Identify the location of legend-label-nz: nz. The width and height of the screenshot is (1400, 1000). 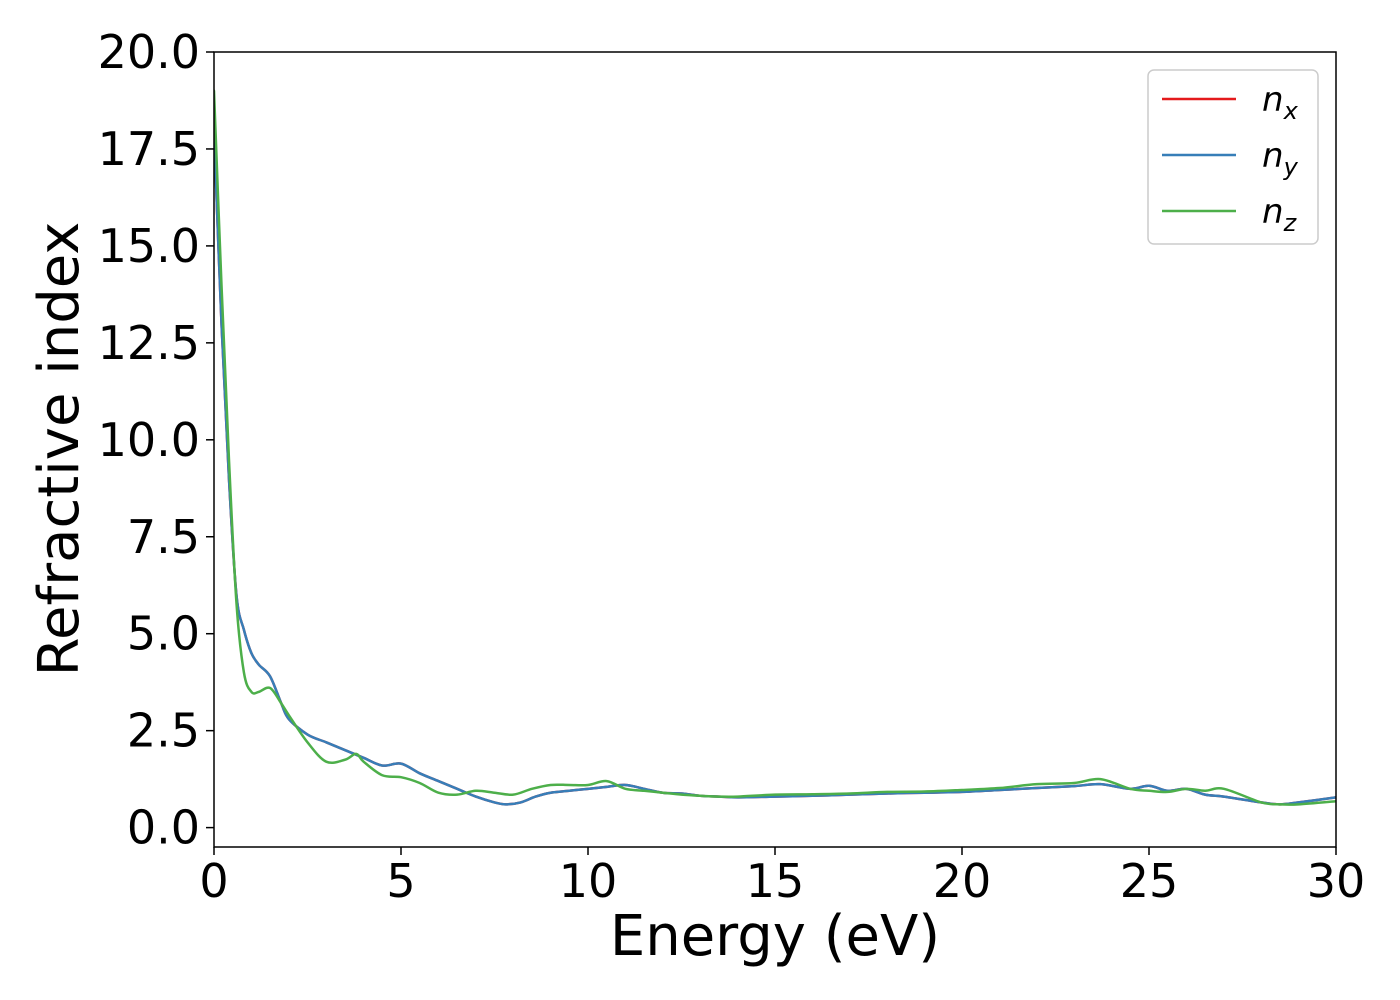
(1280, 214).